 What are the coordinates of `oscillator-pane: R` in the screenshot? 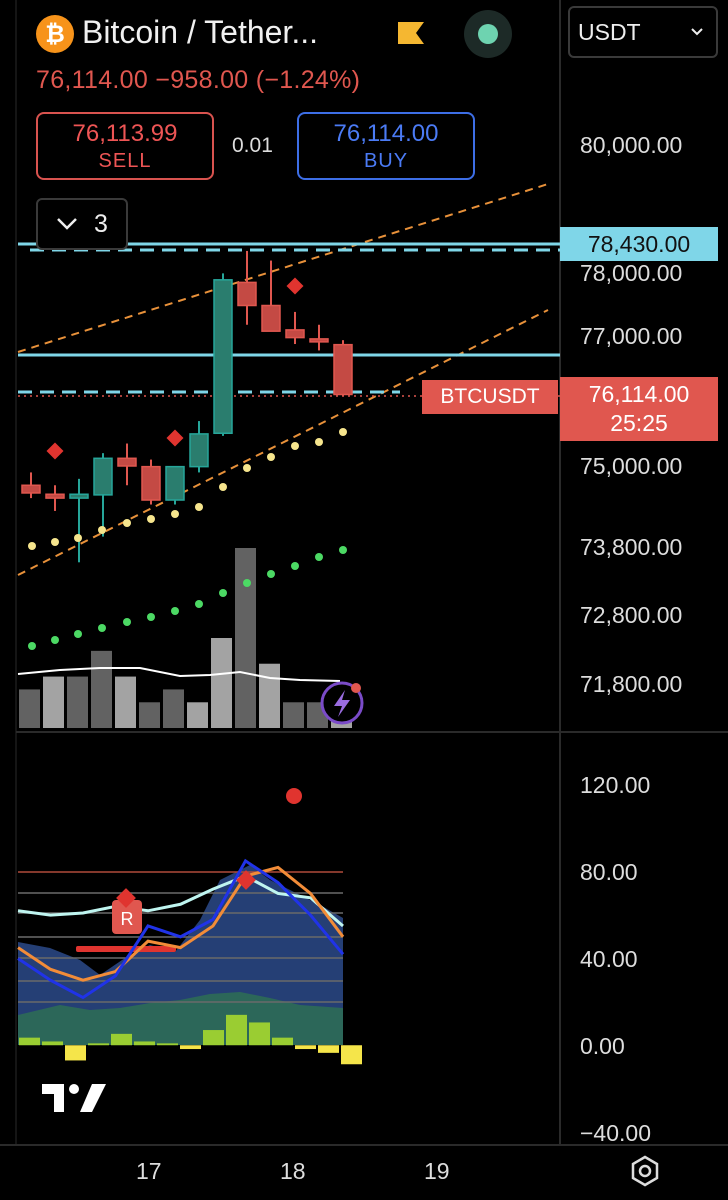 It's located at (189, 926).